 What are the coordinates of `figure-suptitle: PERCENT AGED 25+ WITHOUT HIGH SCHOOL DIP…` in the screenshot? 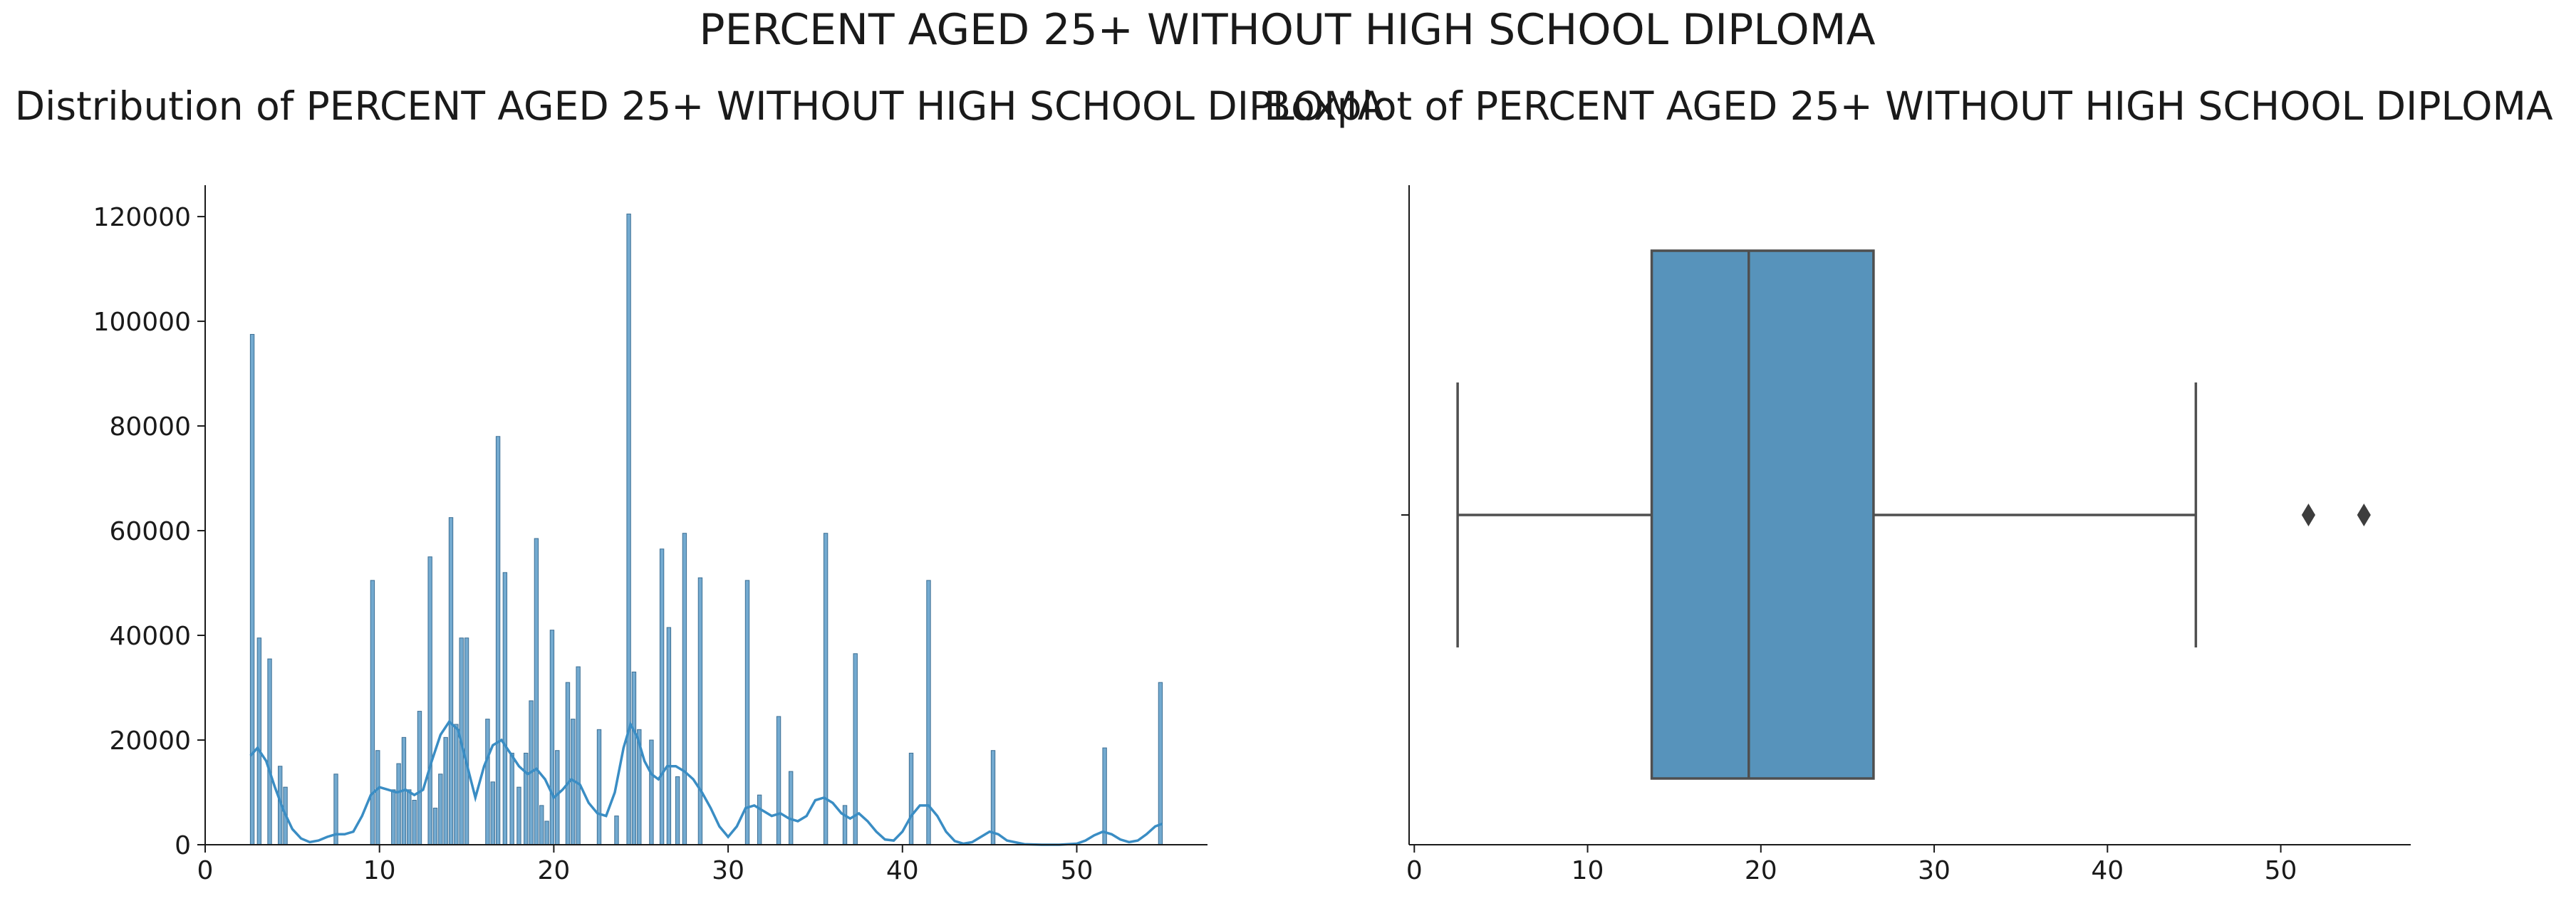 It's located at (1287, 30).